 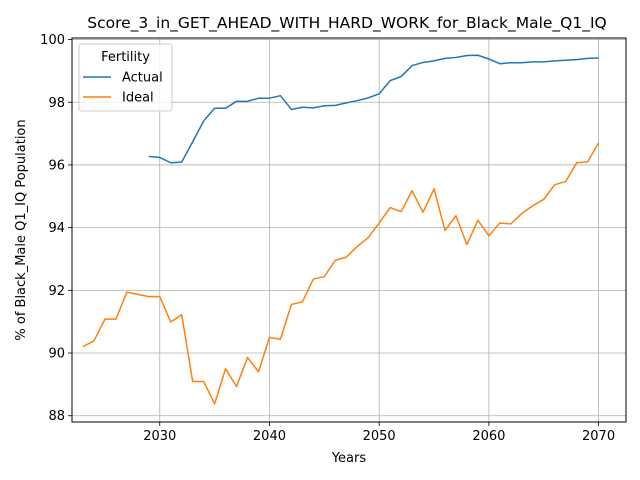 I want to click on x-axis-label: Years, so click(x=349, y=458).